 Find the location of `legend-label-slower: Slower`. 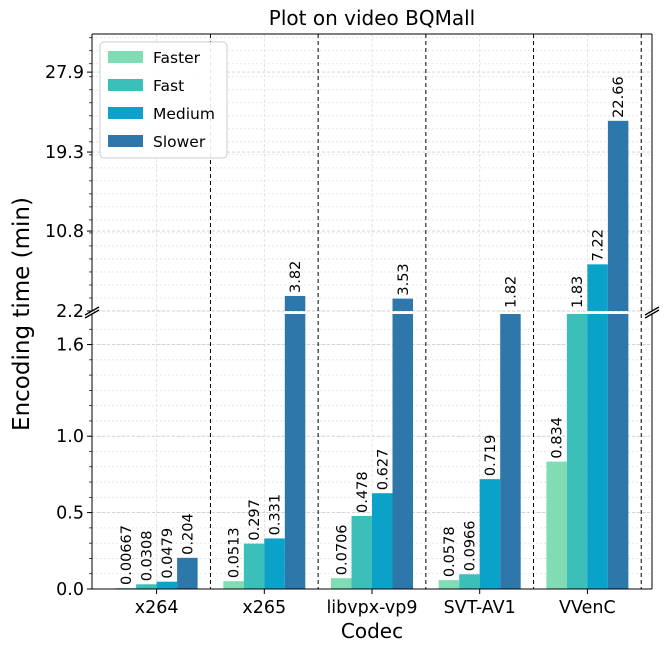

legend-label-slower: Slower is located at coordinates (179, 142).